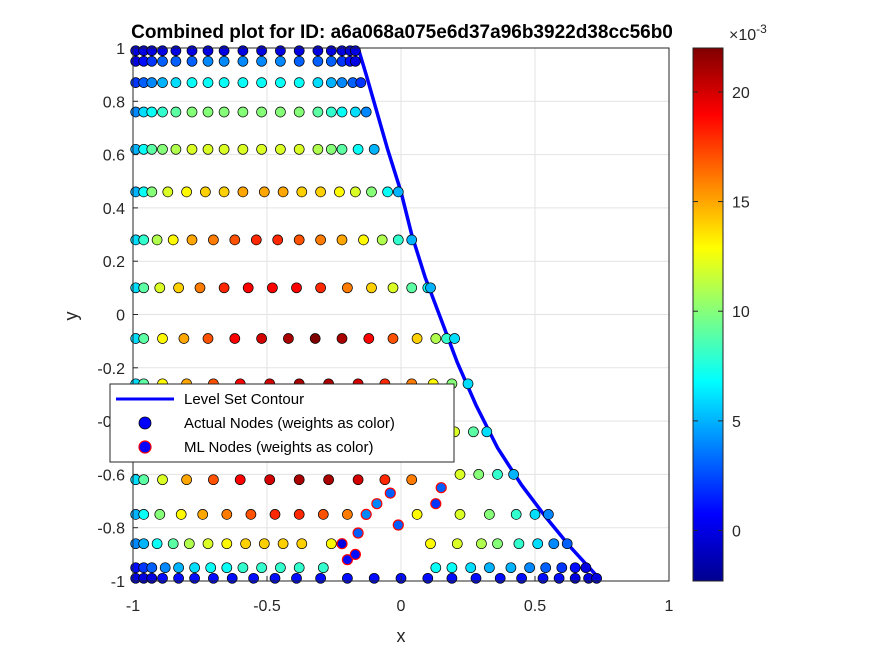 The image size is (875, 656). What do you see at coordinates (145, 423) in the screenshot?
I see `legend-actual-swatch` at bounding box center [145, 423].